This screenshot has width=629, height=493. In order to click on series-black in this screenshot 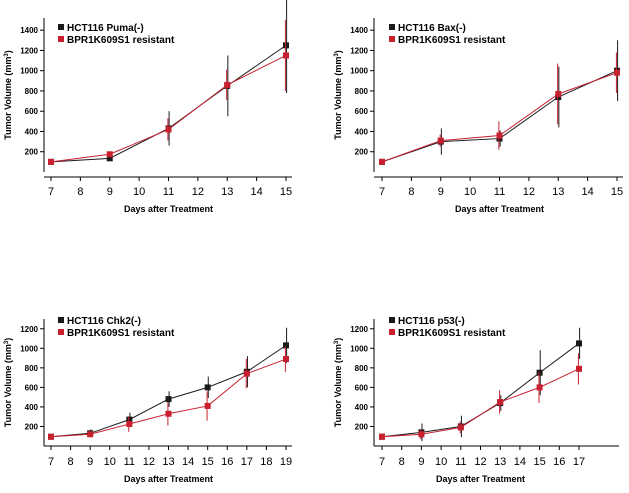, I will do `click(480, 384)`.